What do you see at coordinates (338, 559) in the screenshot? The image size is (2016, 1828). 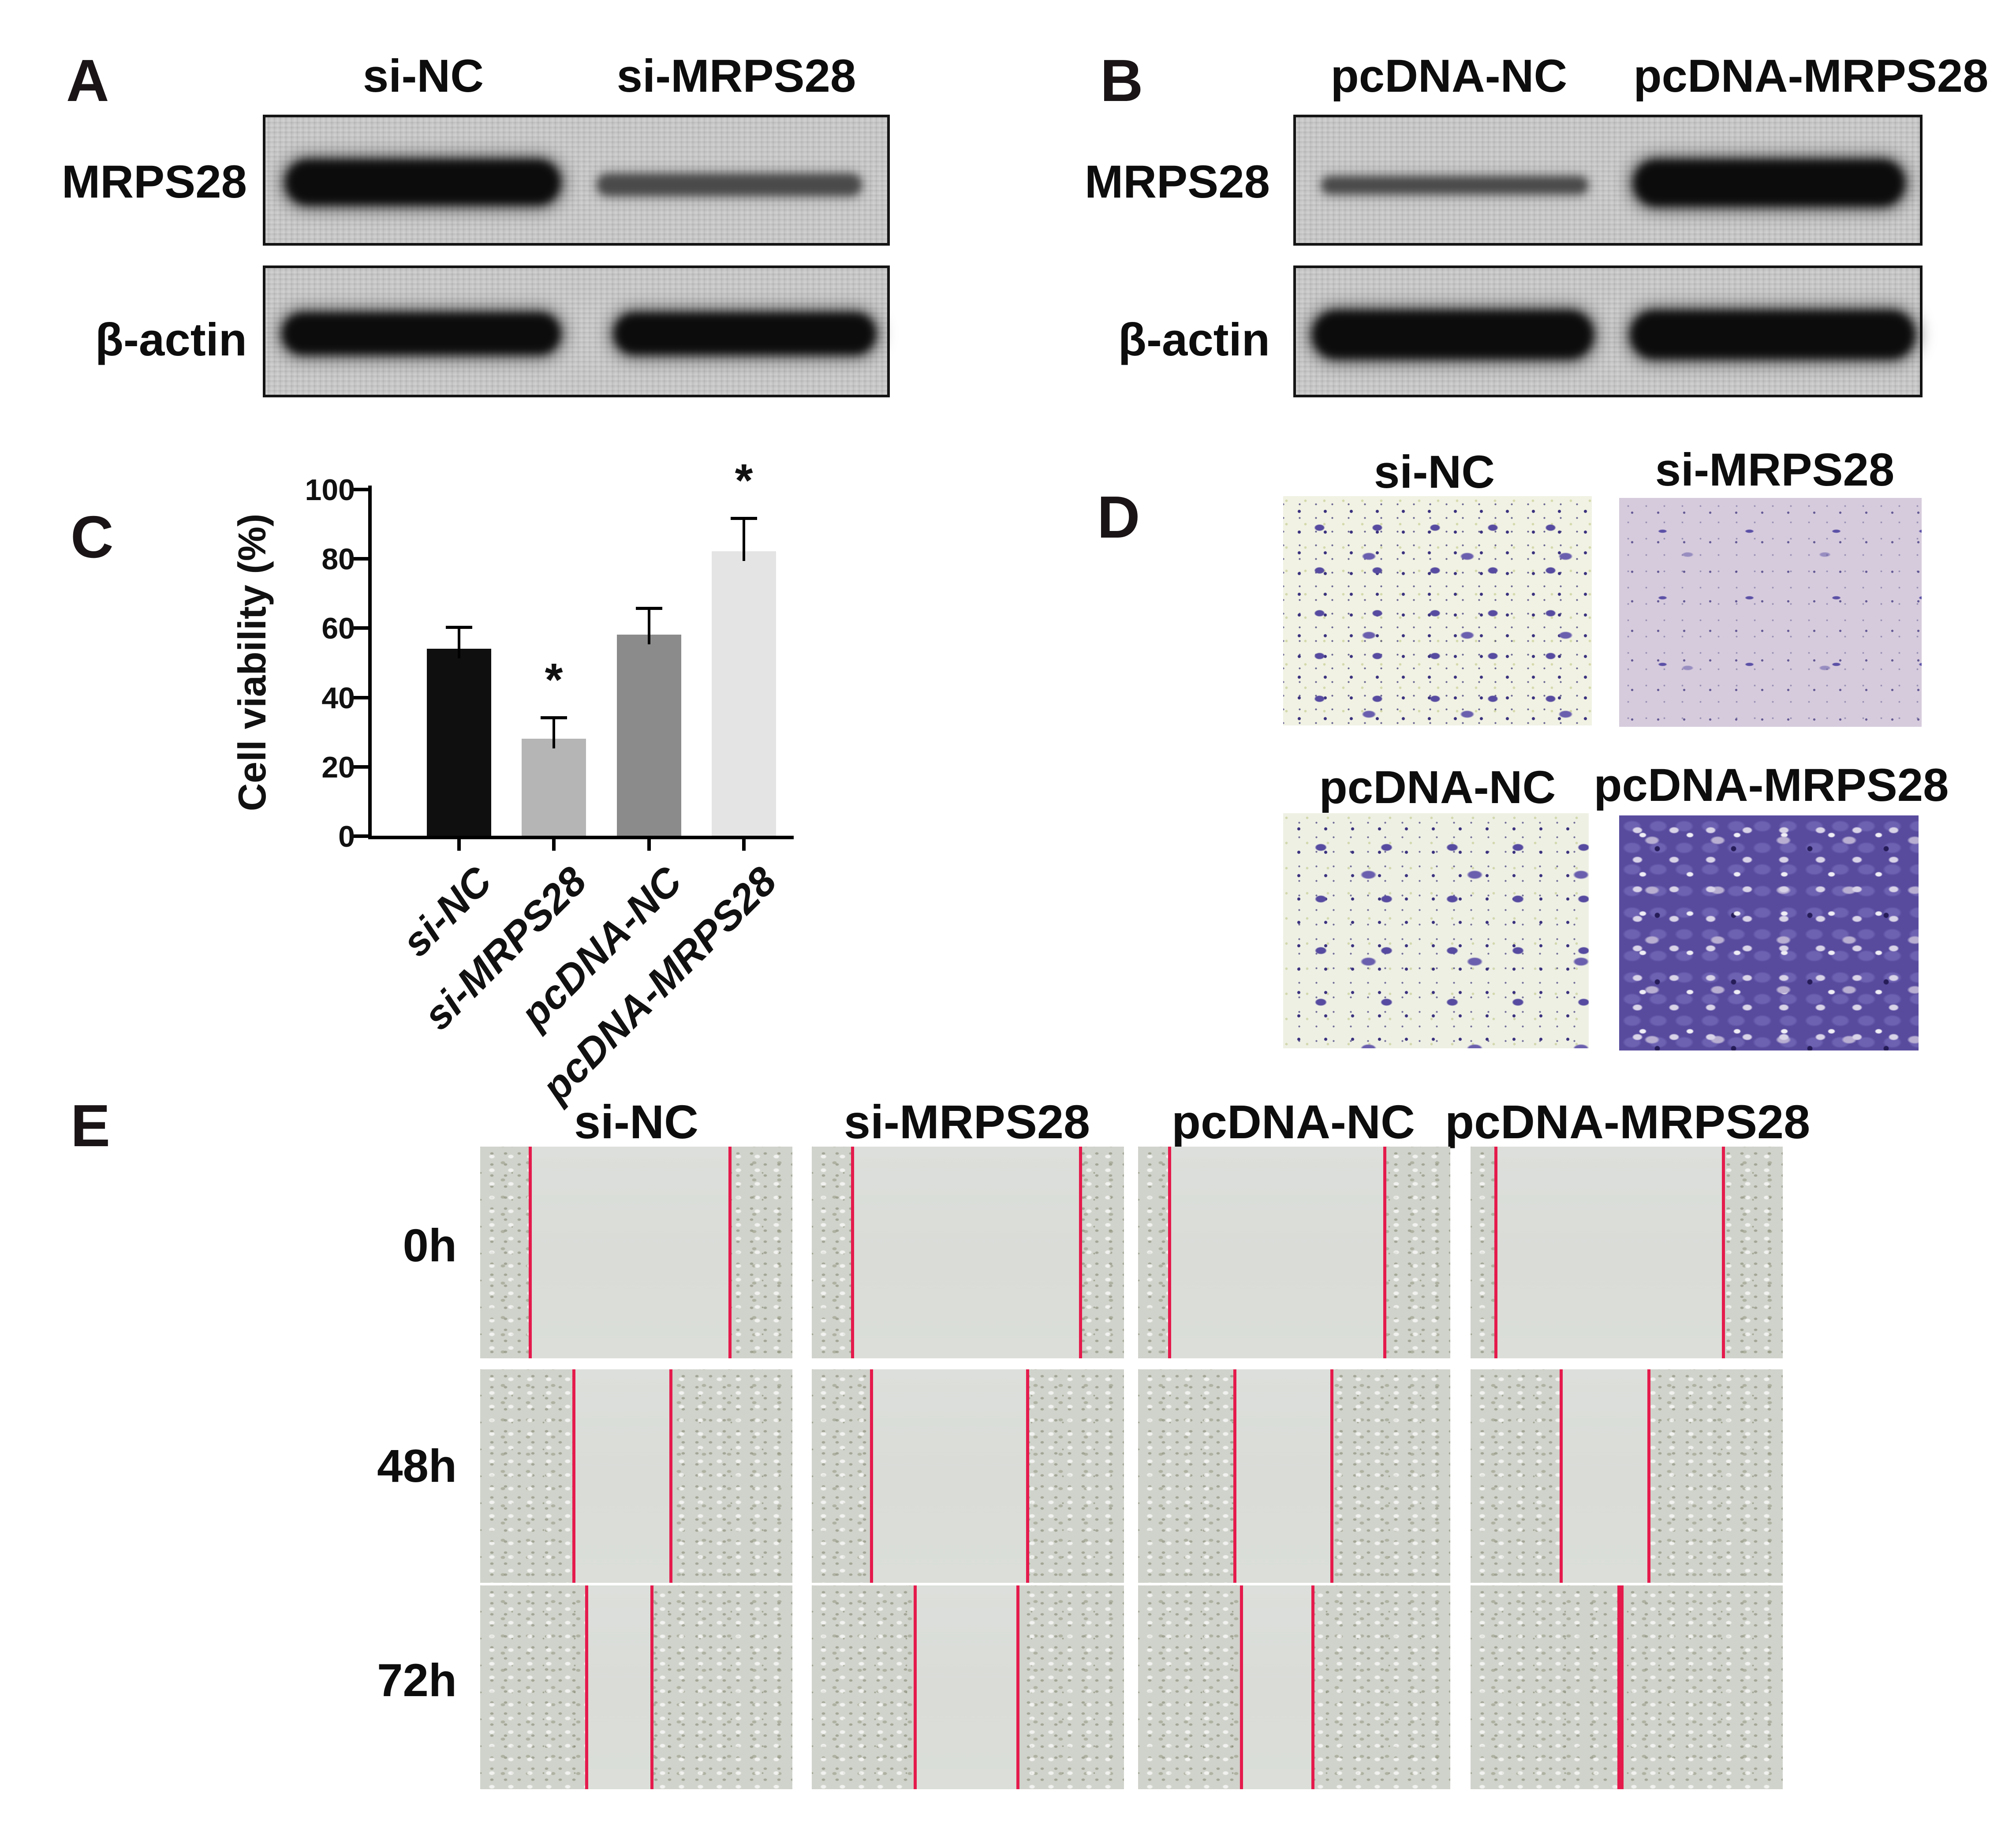 I see `chart-y-tick-label-80: 80` at bounding box center [338, 559].